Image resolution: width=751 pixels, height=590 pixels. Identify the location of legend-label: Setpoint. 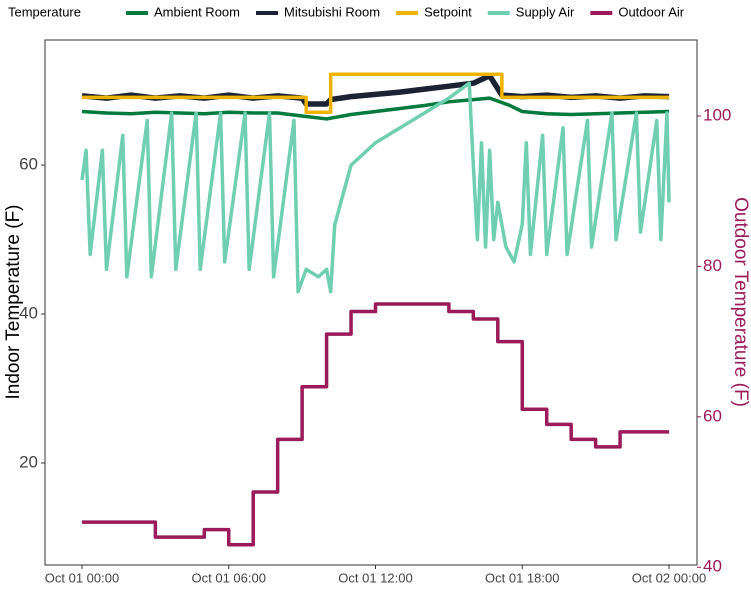
(448, 11).